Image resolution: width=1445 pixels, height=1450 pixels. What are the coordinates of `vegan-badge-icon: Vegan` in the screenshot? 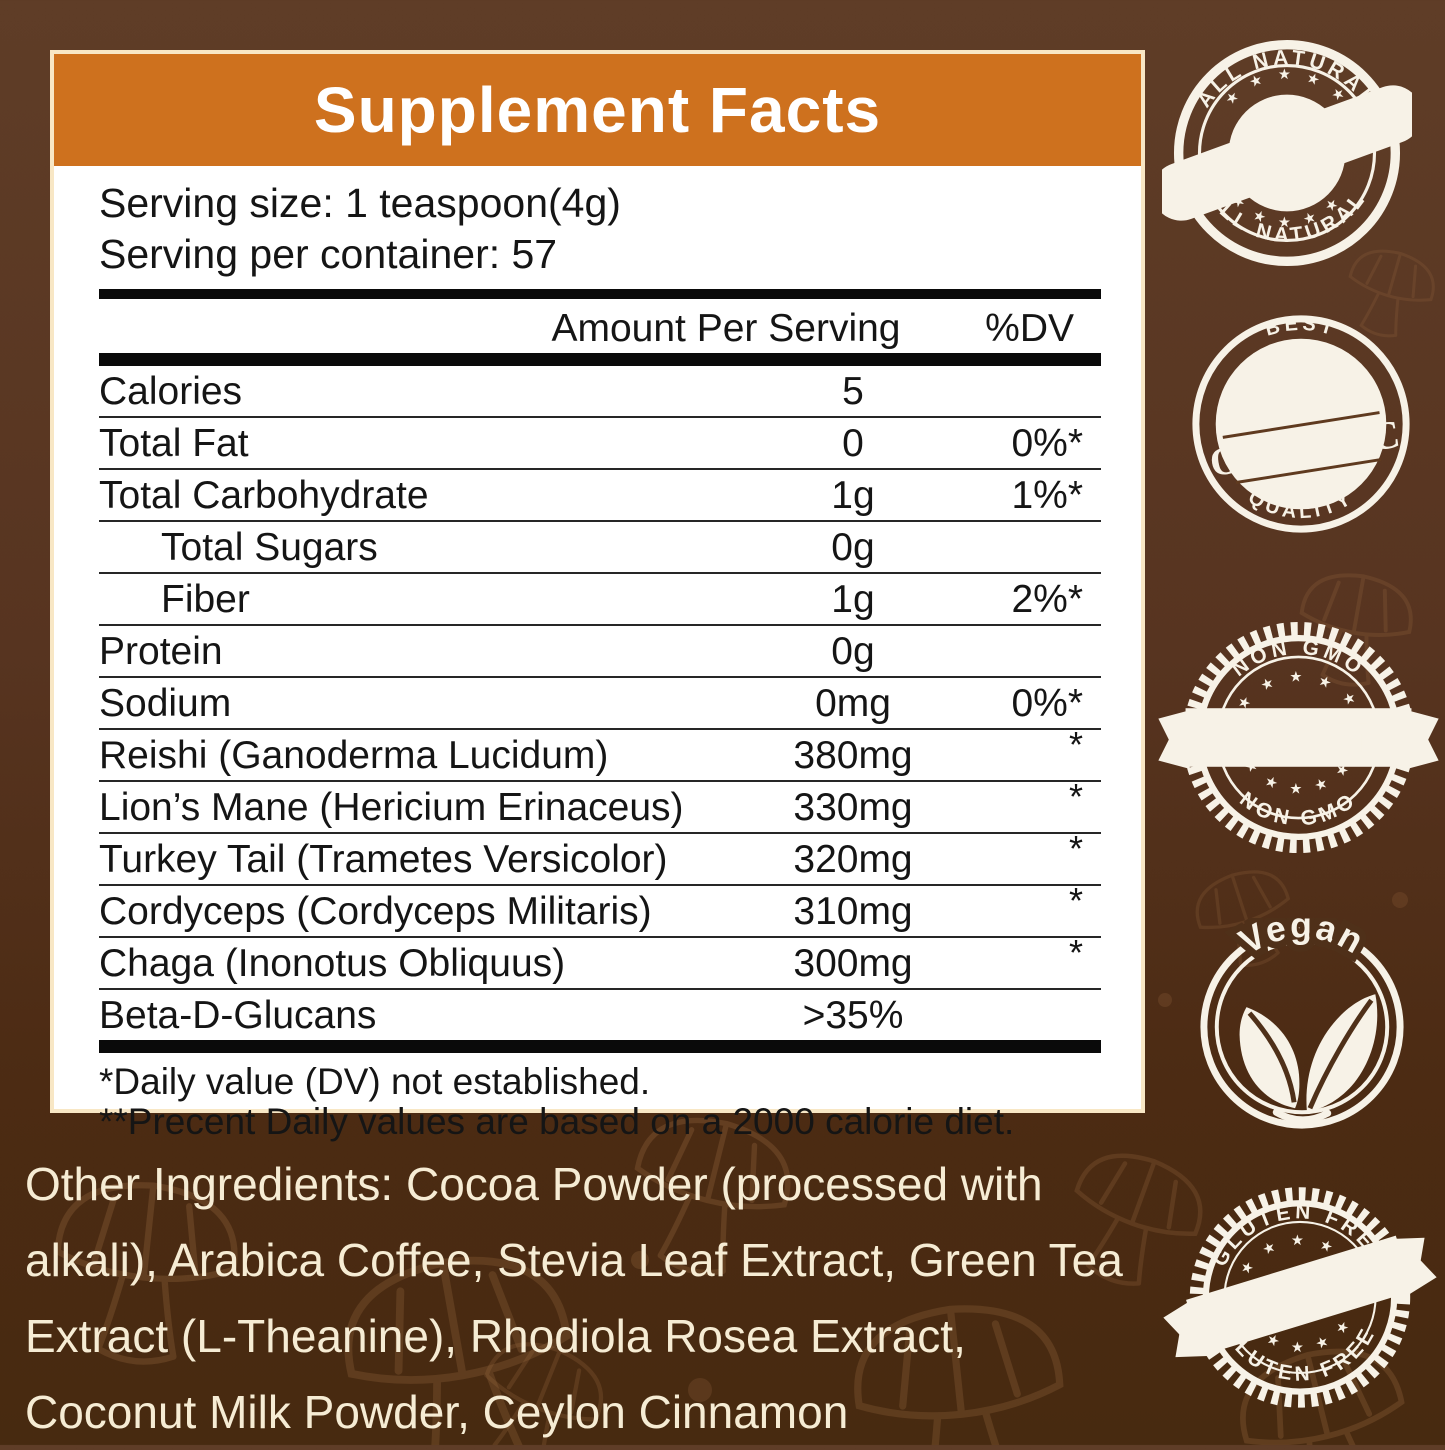 It's located at (1302, 1023).